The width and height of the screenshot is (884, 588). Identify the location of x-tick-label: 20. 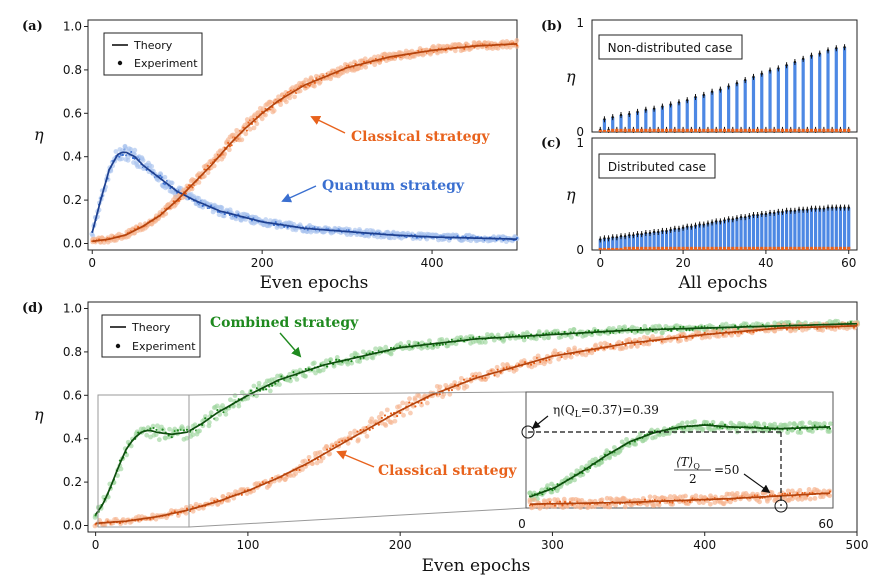
(682, 263).